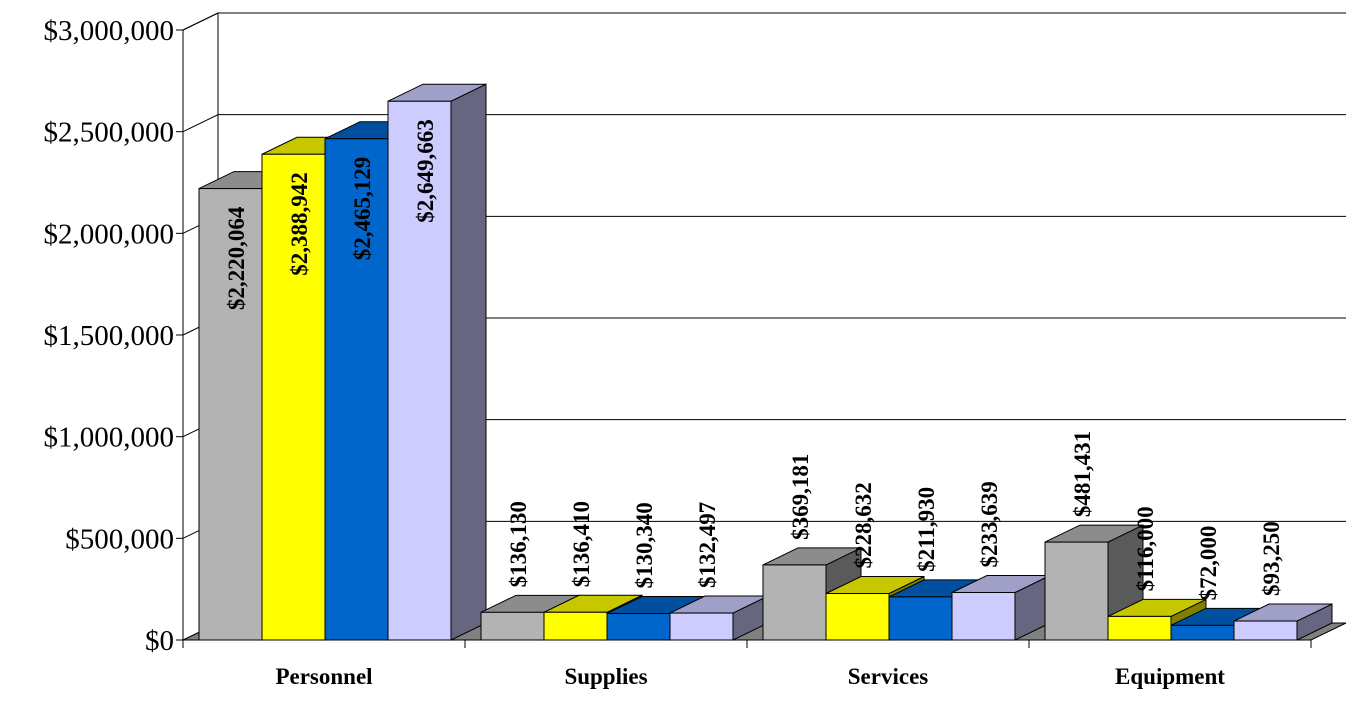  What do you see at coordinates (863, 525) in the screenshot?
I see `data-label: $228,632` at bounding box center [863, 525].